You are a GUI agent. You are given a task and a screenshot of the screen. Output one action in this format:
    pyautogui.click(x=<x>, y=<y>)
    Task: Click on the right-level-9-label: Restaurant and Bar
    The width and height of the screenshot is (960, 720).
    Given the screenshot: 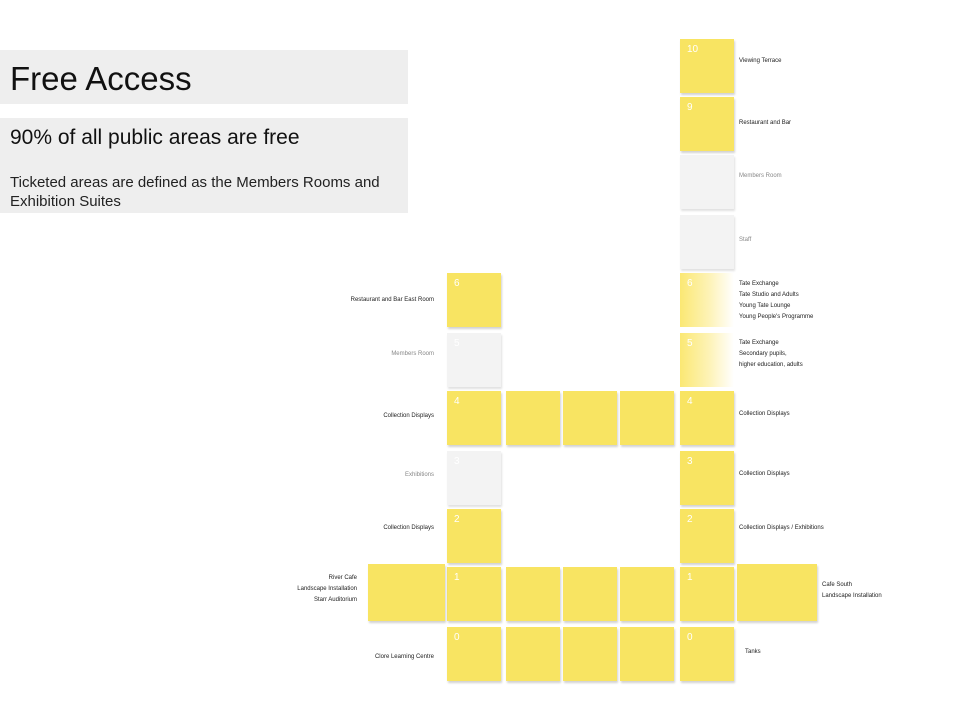 What is the action you would take?
    pyautogui.click(x=765, y=123)
    